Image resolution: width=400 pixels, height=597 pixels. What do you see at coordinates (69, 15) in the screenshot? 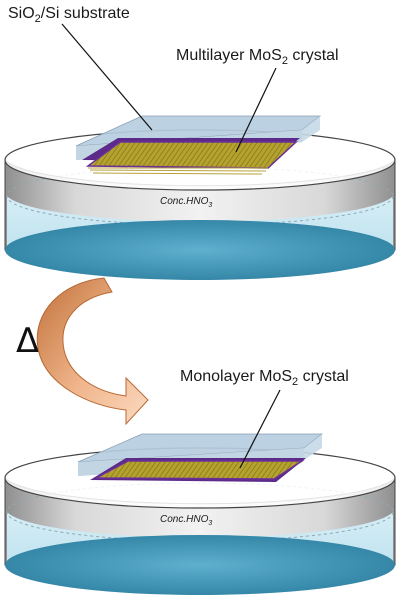
I see `substrate-label: SiO2/Si substrate` at bounding box center [69, 15].